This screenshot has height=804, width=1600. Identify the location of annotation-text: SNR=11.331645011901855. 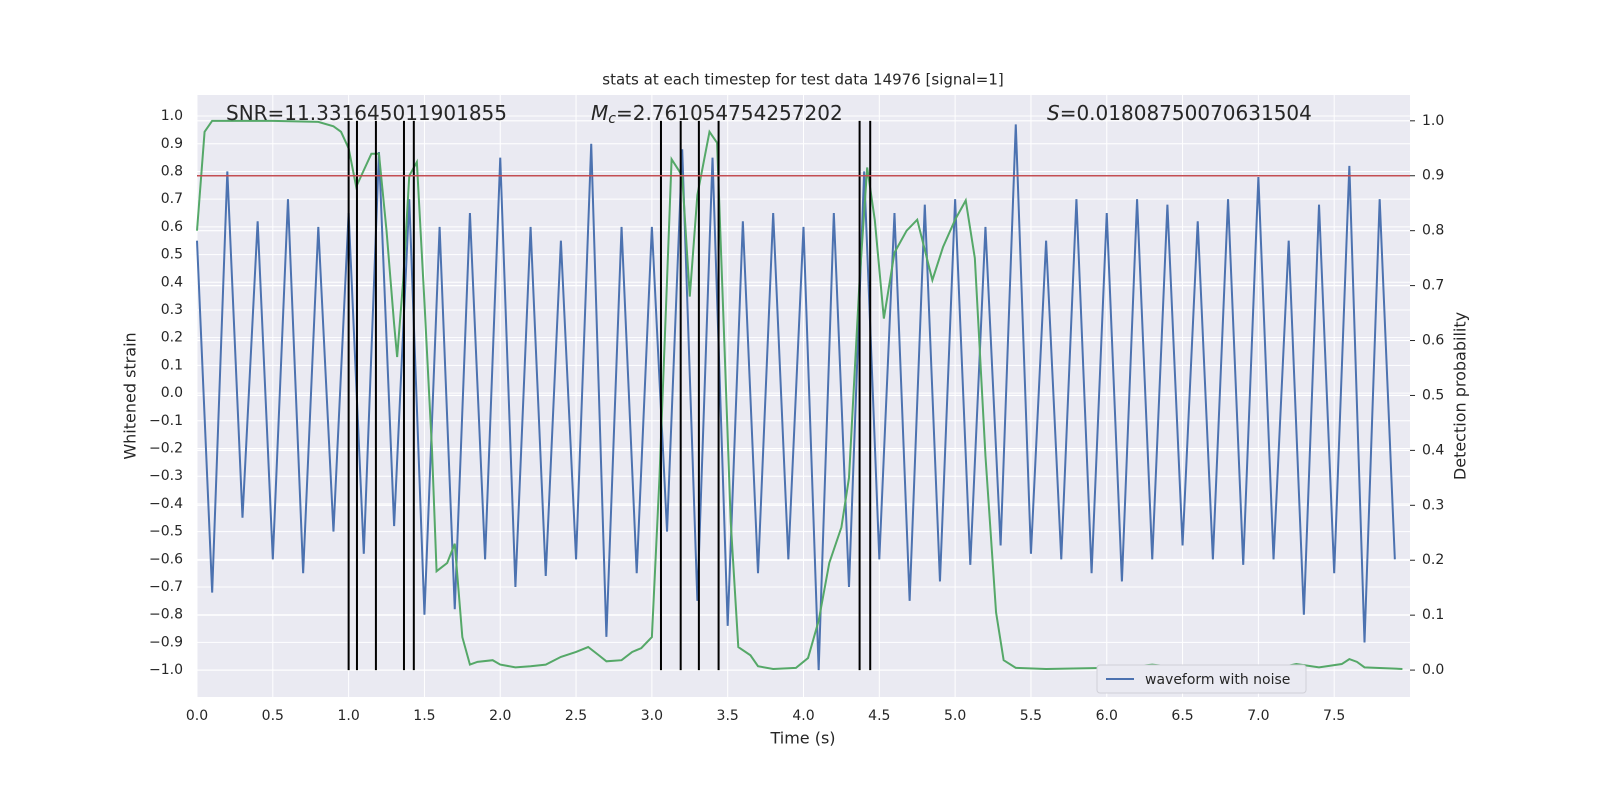
(366, 113).